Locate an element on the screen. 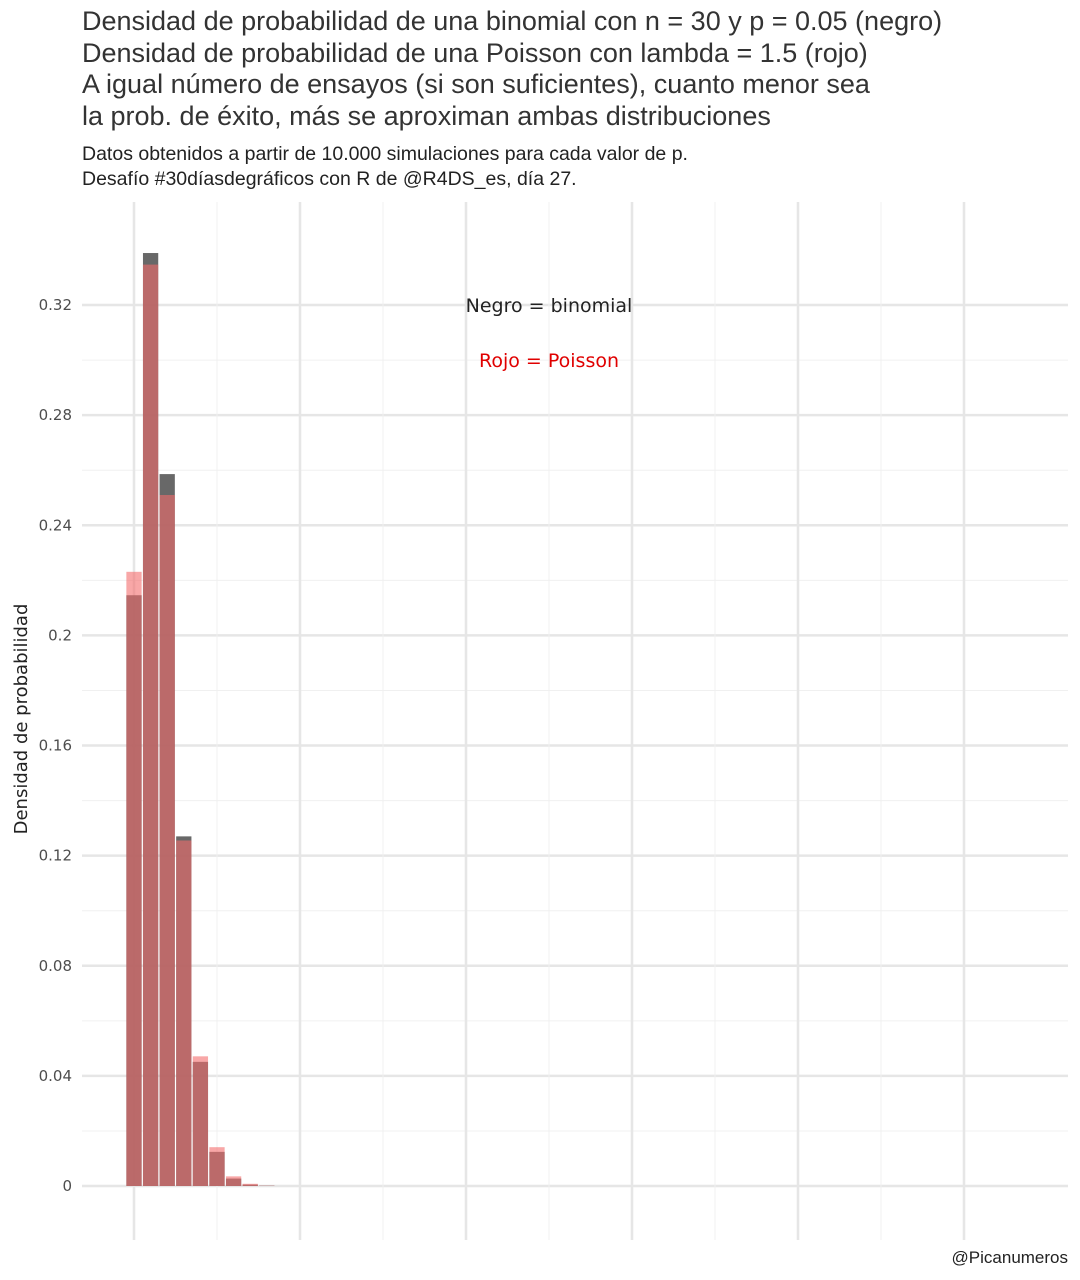 The width and height of the screenshot is (1080, 1280). y-tick-label: 0.24 is located at coordinates (55, 525).